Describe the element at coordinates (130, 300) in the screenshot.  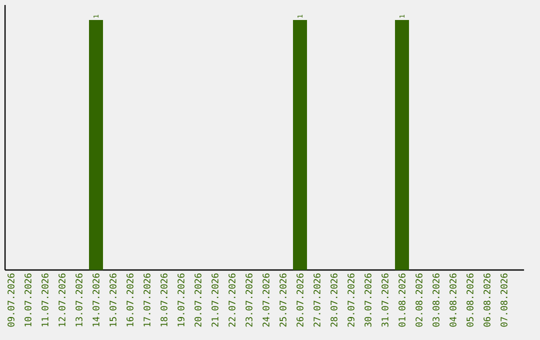
I see `x-tick-label: 16.07.2026` at that location.